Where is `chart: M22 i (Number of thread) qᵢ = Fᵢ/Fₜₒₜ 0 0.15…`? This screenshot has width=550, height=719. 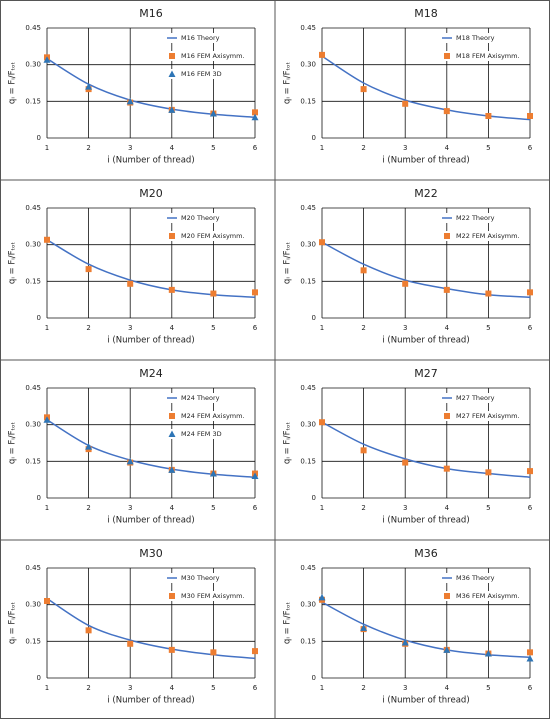 chart: M22 i (Number of thread) qᵢ = Fᵢ/Fₜₒₜ 0 0.15… is located at coordinates (408, 266).